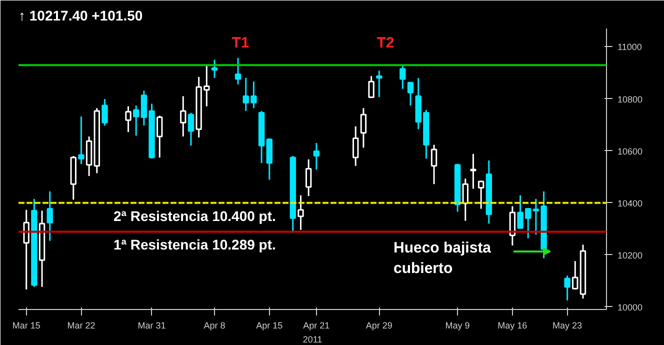  Describe the element at coordinates (316, 325) in the screenshot. I see `x-tick-label: Apr 21` at that location.